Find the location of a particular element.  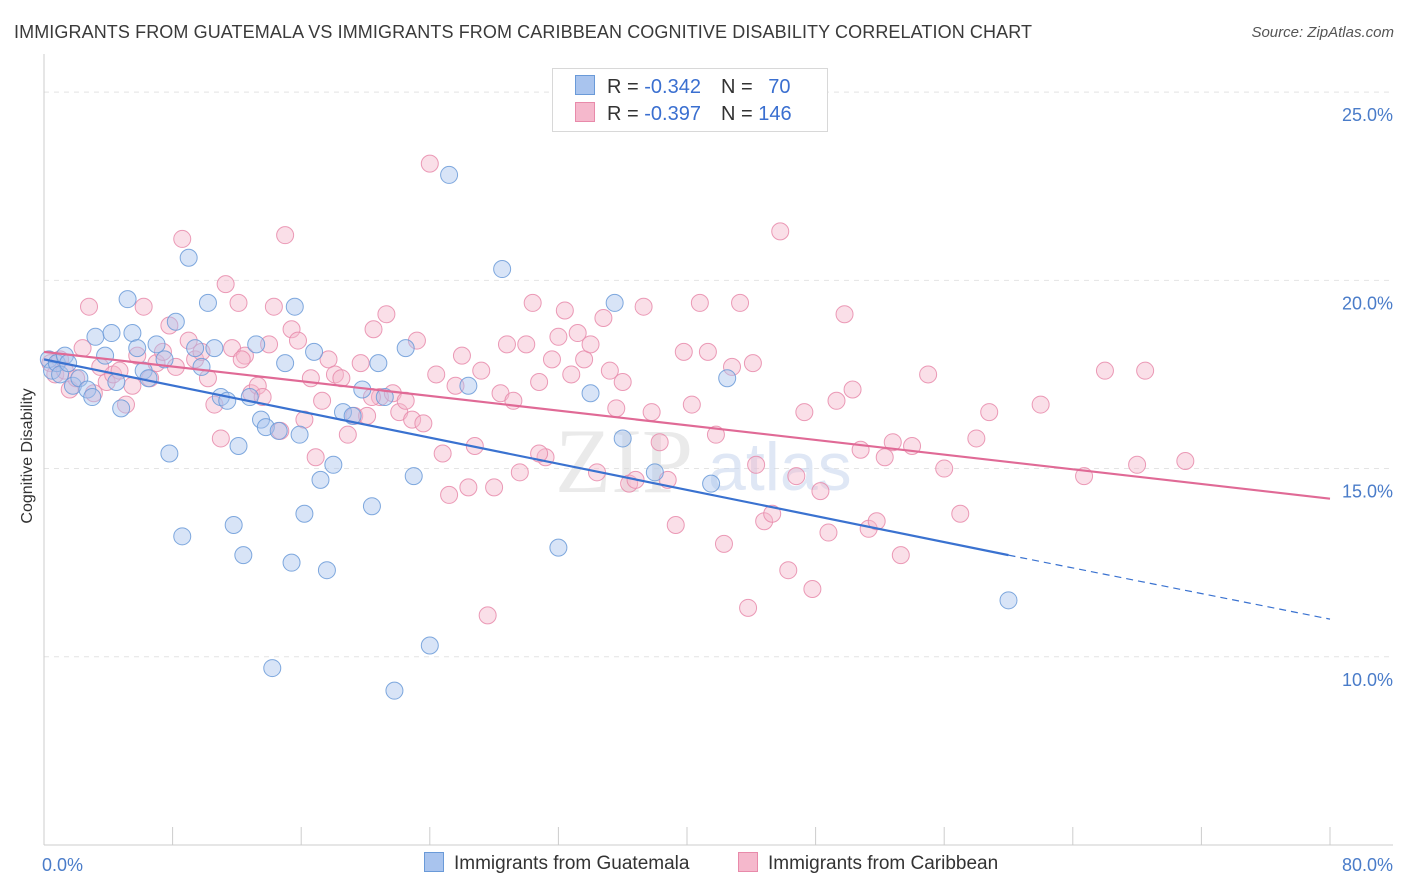

y-tick-label-15: 15.0% is located at coordinates (1367, 492).